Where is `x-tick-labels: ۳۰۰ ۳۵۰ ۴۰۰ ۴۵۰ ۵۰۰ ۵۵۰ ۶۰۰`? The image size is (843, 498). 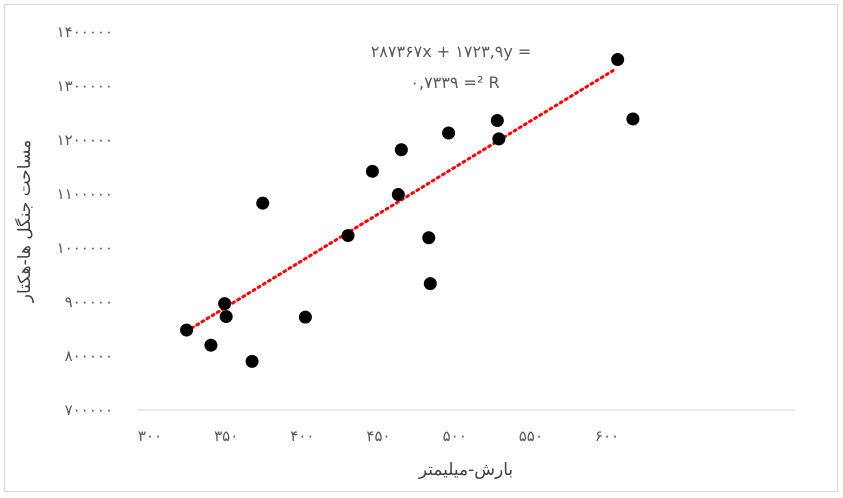 x-tick-labels: ۳۰۰ ۳۵۰ ۴۰۰ ۴۵۰ ۵۰۰ ۵۵۰ ۶۰۰ is located at coordinates (378, 436).